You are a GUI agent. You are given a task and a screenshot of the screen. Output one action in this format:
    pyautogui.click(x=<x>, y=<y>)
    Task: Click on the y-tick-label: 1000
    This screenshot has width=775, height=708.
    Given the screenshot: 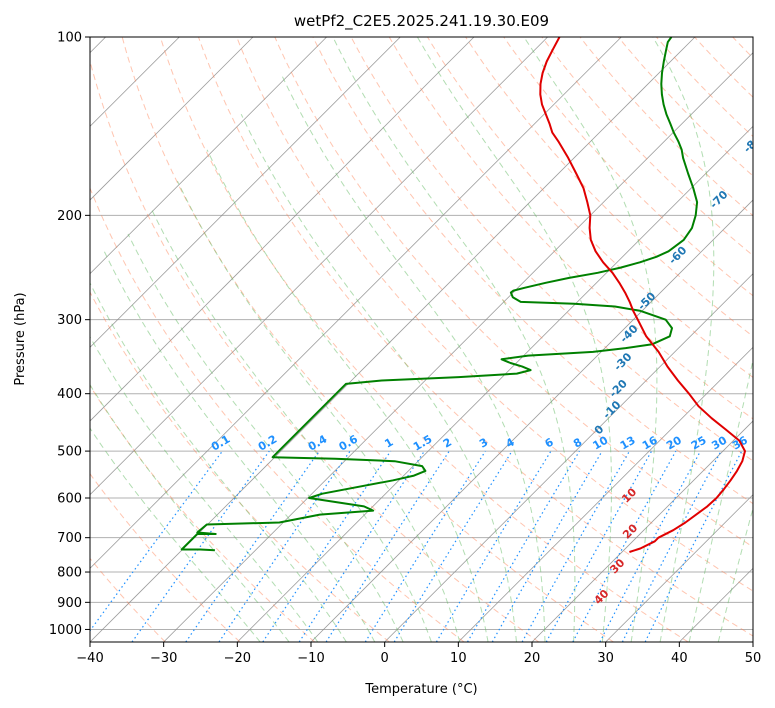 What is the action you would take?
    pyautogui.click(x=65, y=630)
    